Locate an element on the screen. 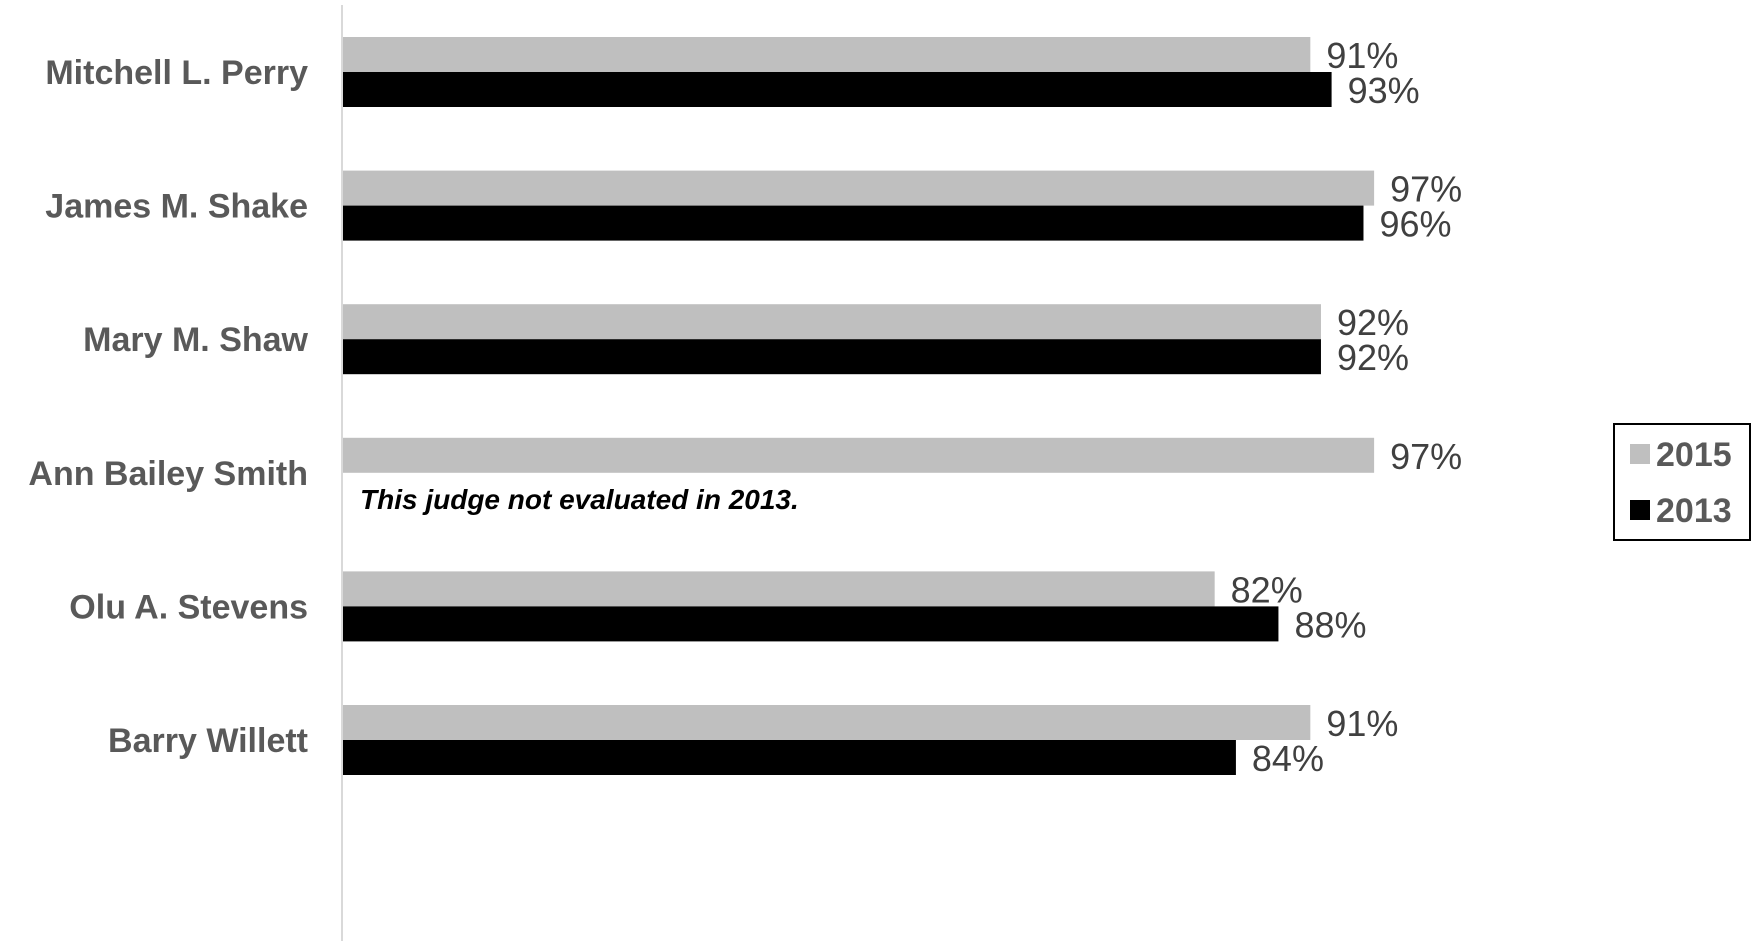 The width and height of the screenshot is (1752, 941). bar-olu-a-stevens-2013 is located at coordinates (811, 624).